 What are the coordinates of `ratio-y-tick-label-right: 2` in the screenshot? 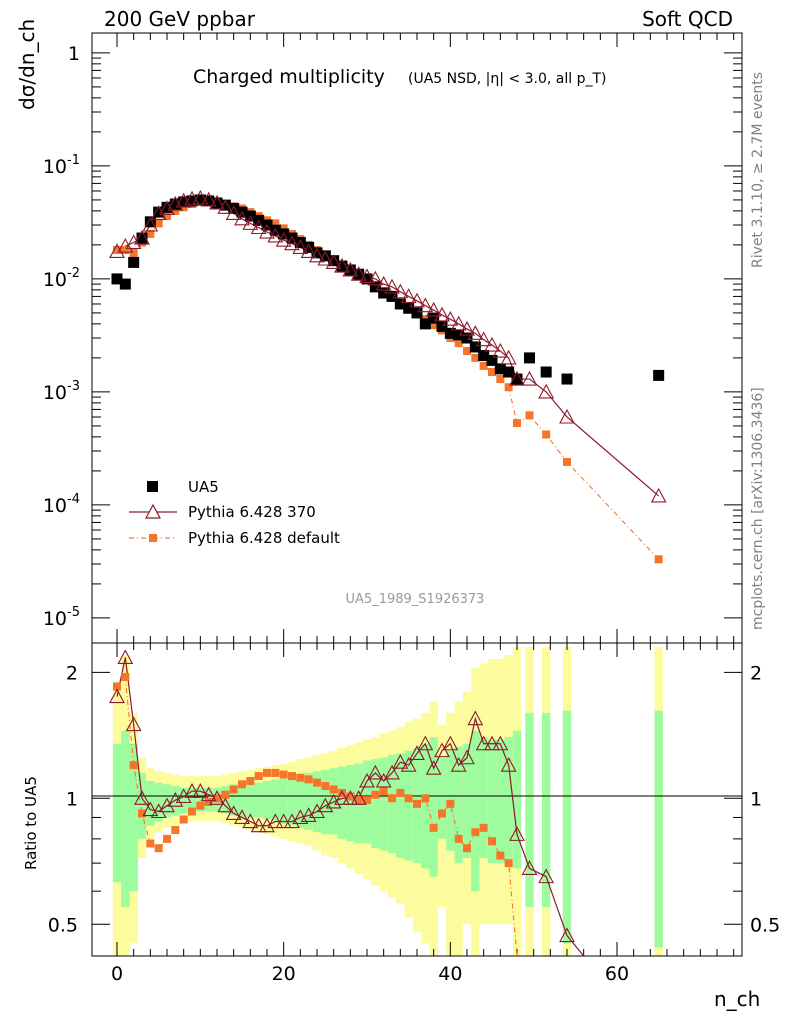 It's located at (756, 673).